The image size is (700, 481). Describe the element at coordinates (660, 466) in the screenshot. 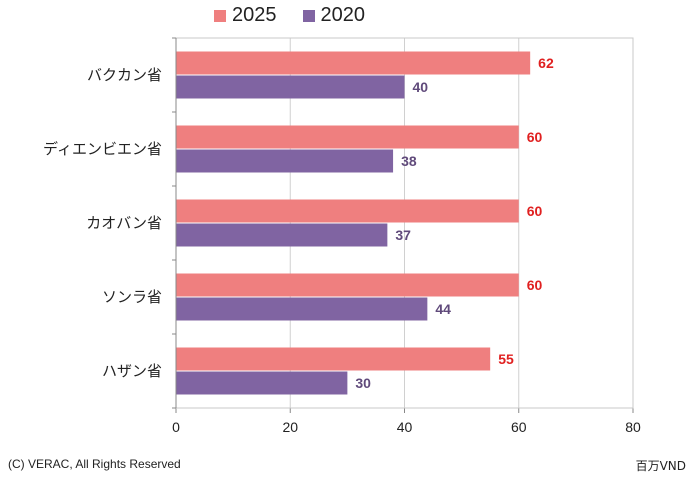

I see `unit-label: 百万VND` at that location.